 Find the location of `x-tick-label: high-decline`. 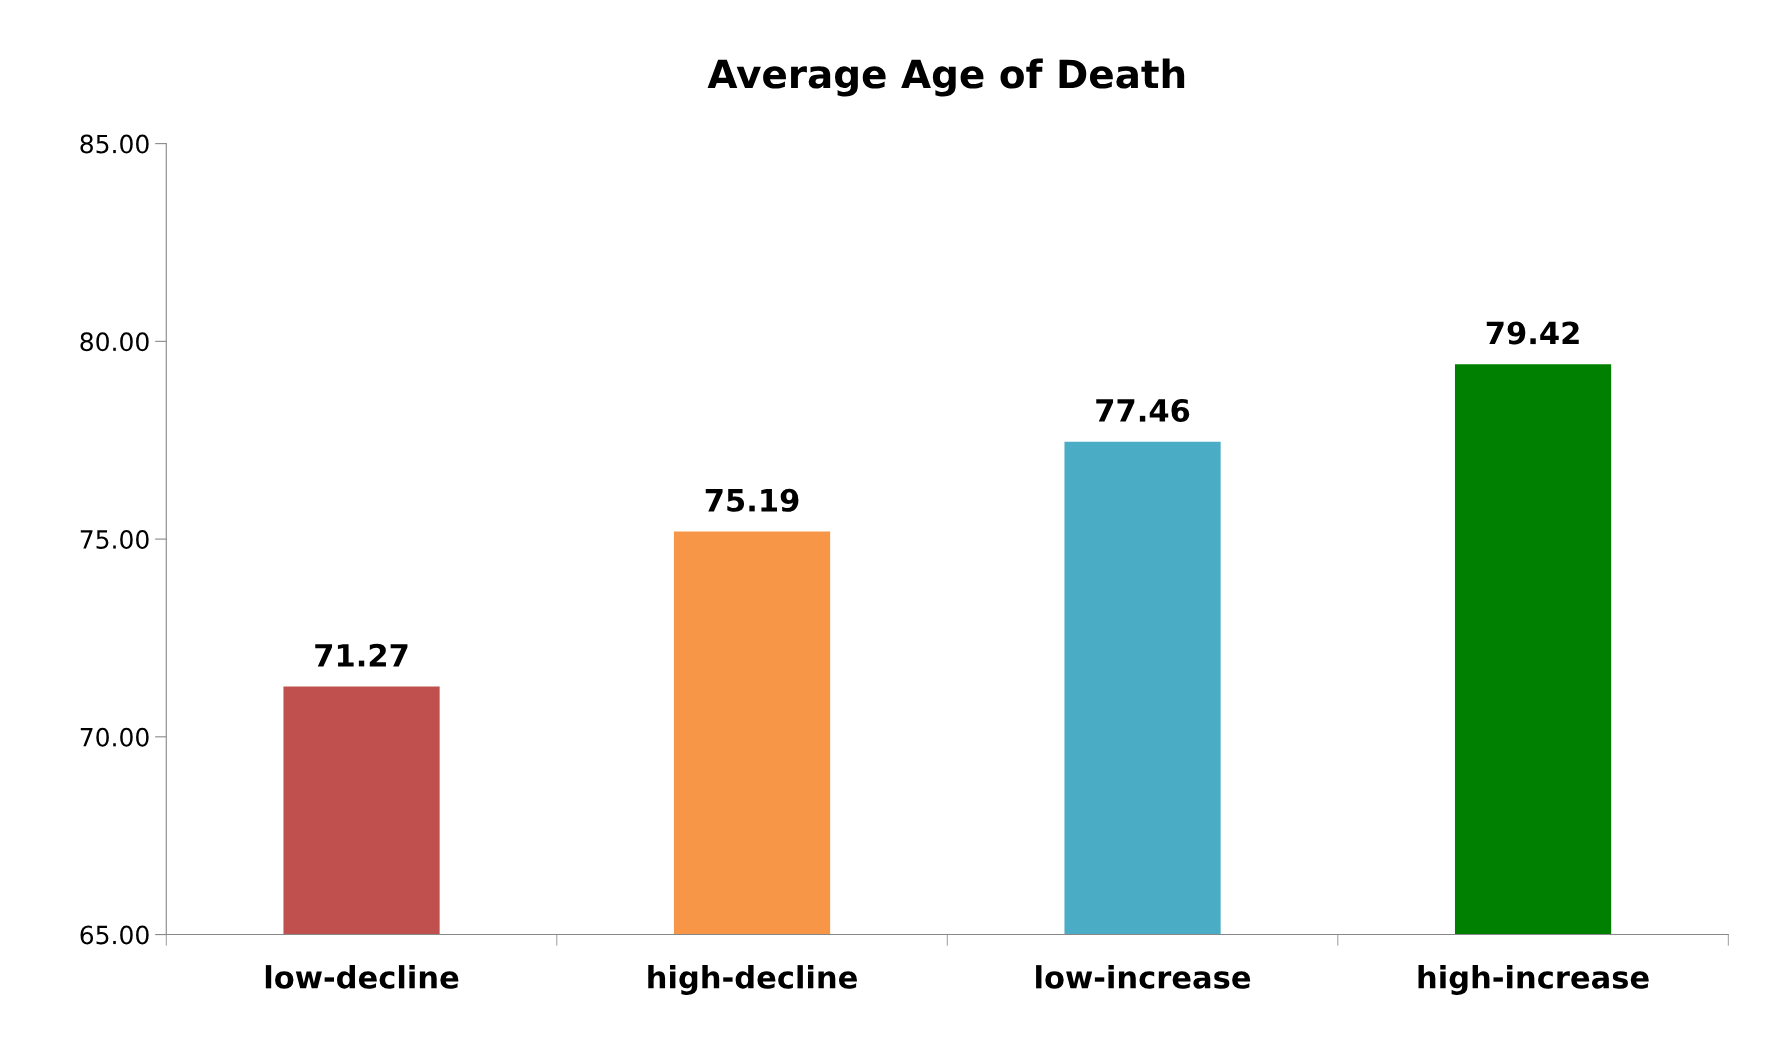

x-tick-label: high-decline is located at coordinates (752, 980).